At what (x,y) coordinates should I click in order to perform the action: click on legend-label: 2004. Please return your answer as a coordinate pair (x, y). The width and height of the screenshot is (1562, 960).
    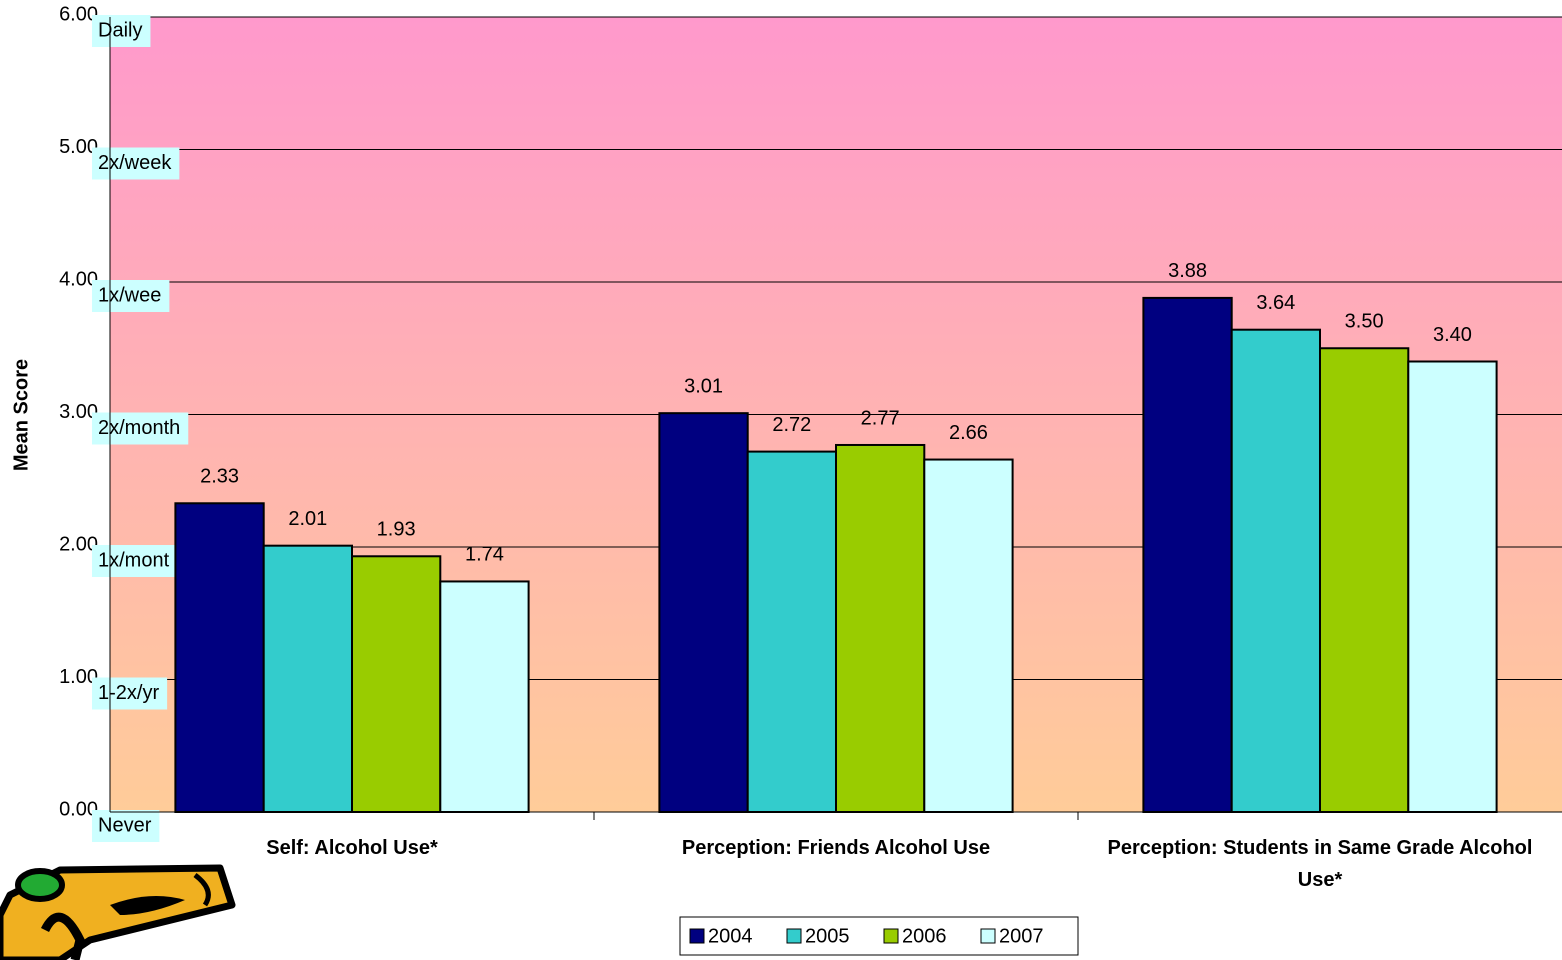
    Looking at the image, I should click on (730, 936).